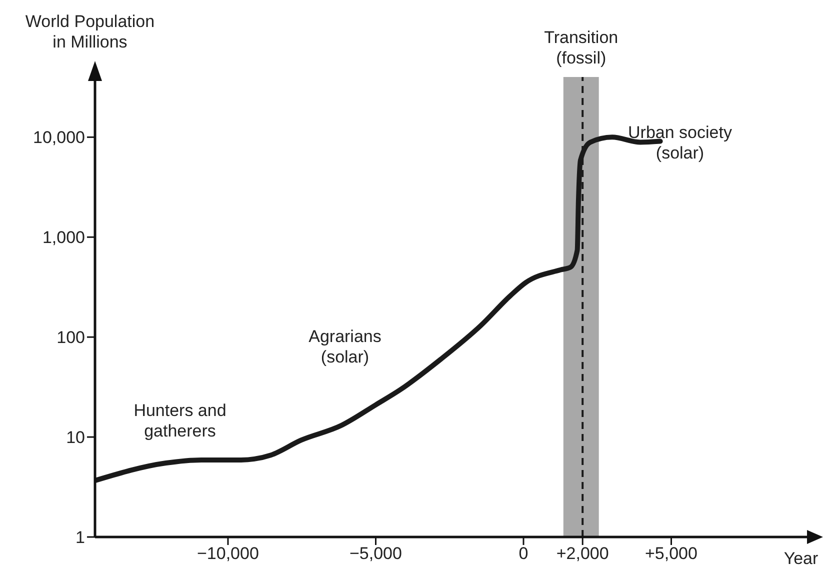 The width and height of the screenshot is (832, 576). Describe the element at coordinates (582, 554) in the screenshot. I see `x-tick-label: +2,000` at that location.